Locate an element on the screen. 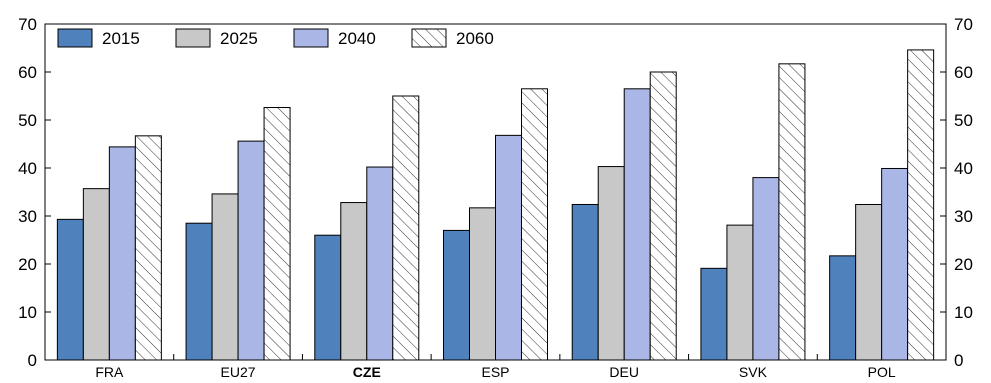 Image resolution: width=991 pixels, height=383 pixels. bar-esp-2025 is located at coordinates (482, 284).